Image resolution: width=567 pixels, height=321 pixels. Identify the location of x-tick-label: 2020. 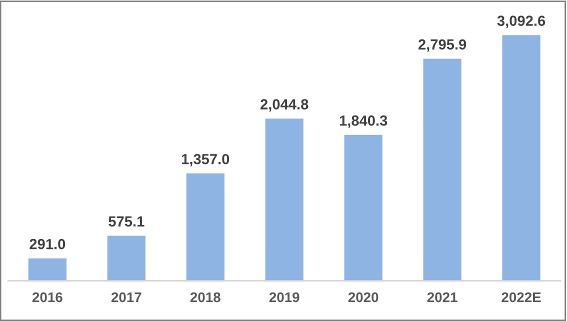
(363, 297).